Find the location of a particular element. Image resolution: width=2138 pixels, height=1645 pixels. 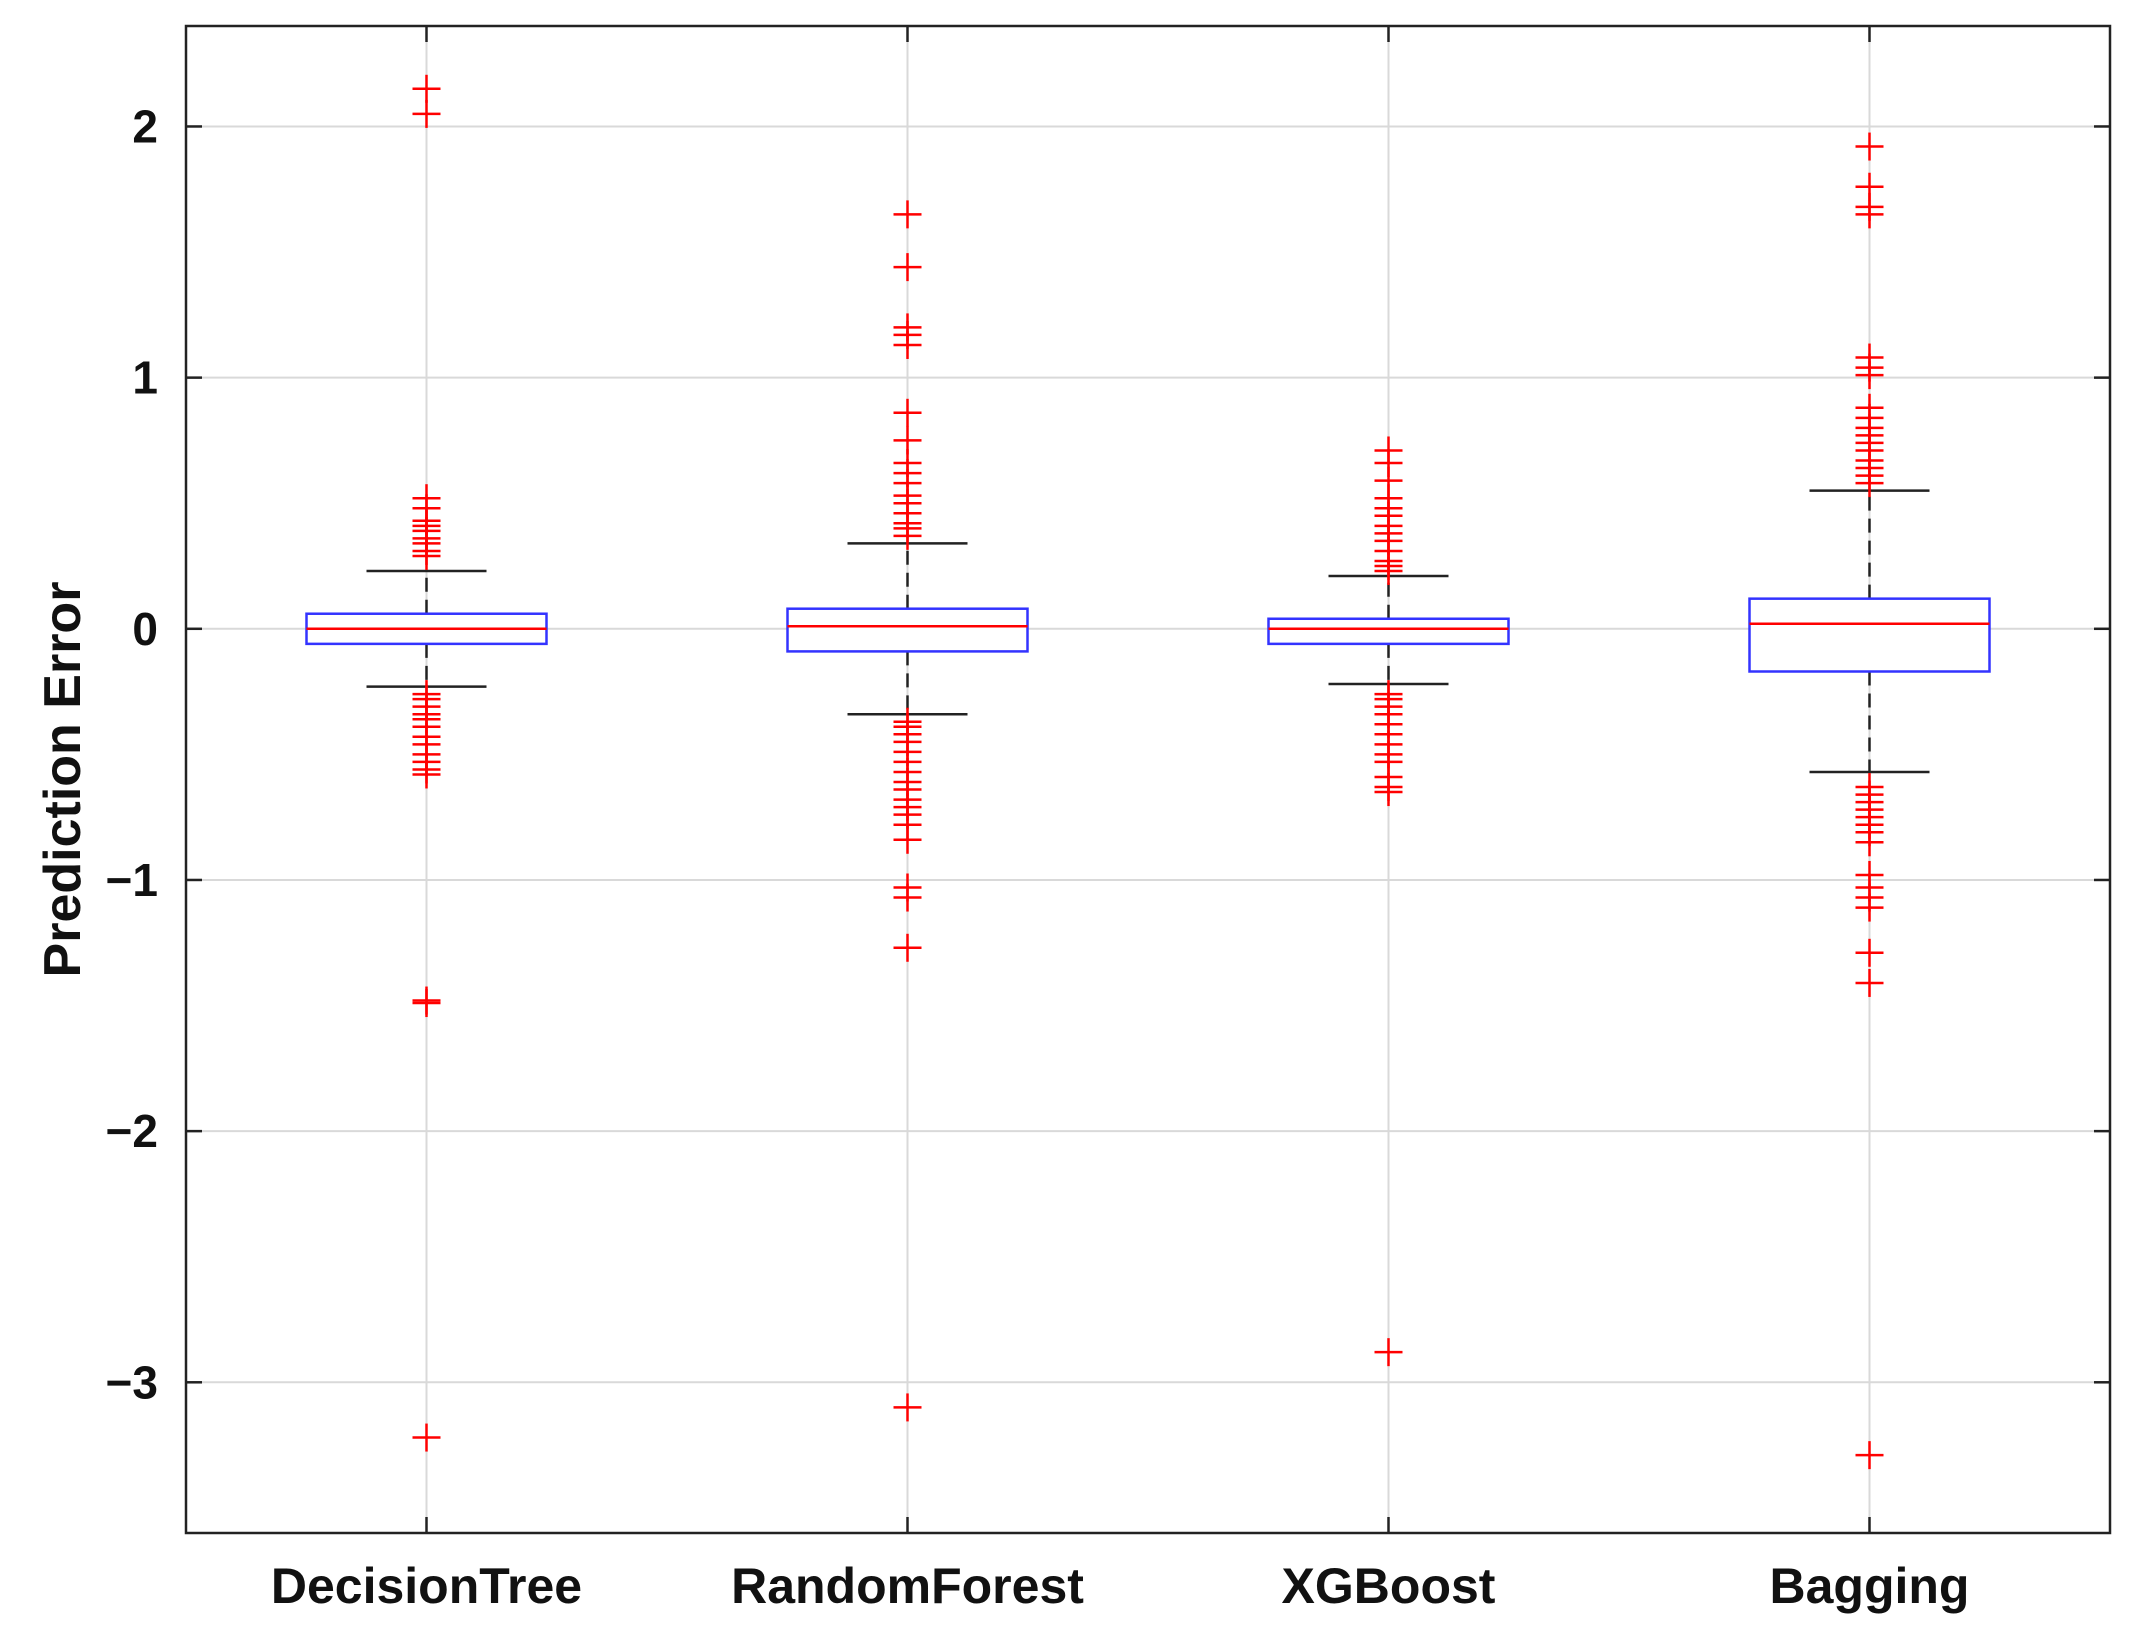

y-tick-label: −3 is located at coordinates (132, 1382).